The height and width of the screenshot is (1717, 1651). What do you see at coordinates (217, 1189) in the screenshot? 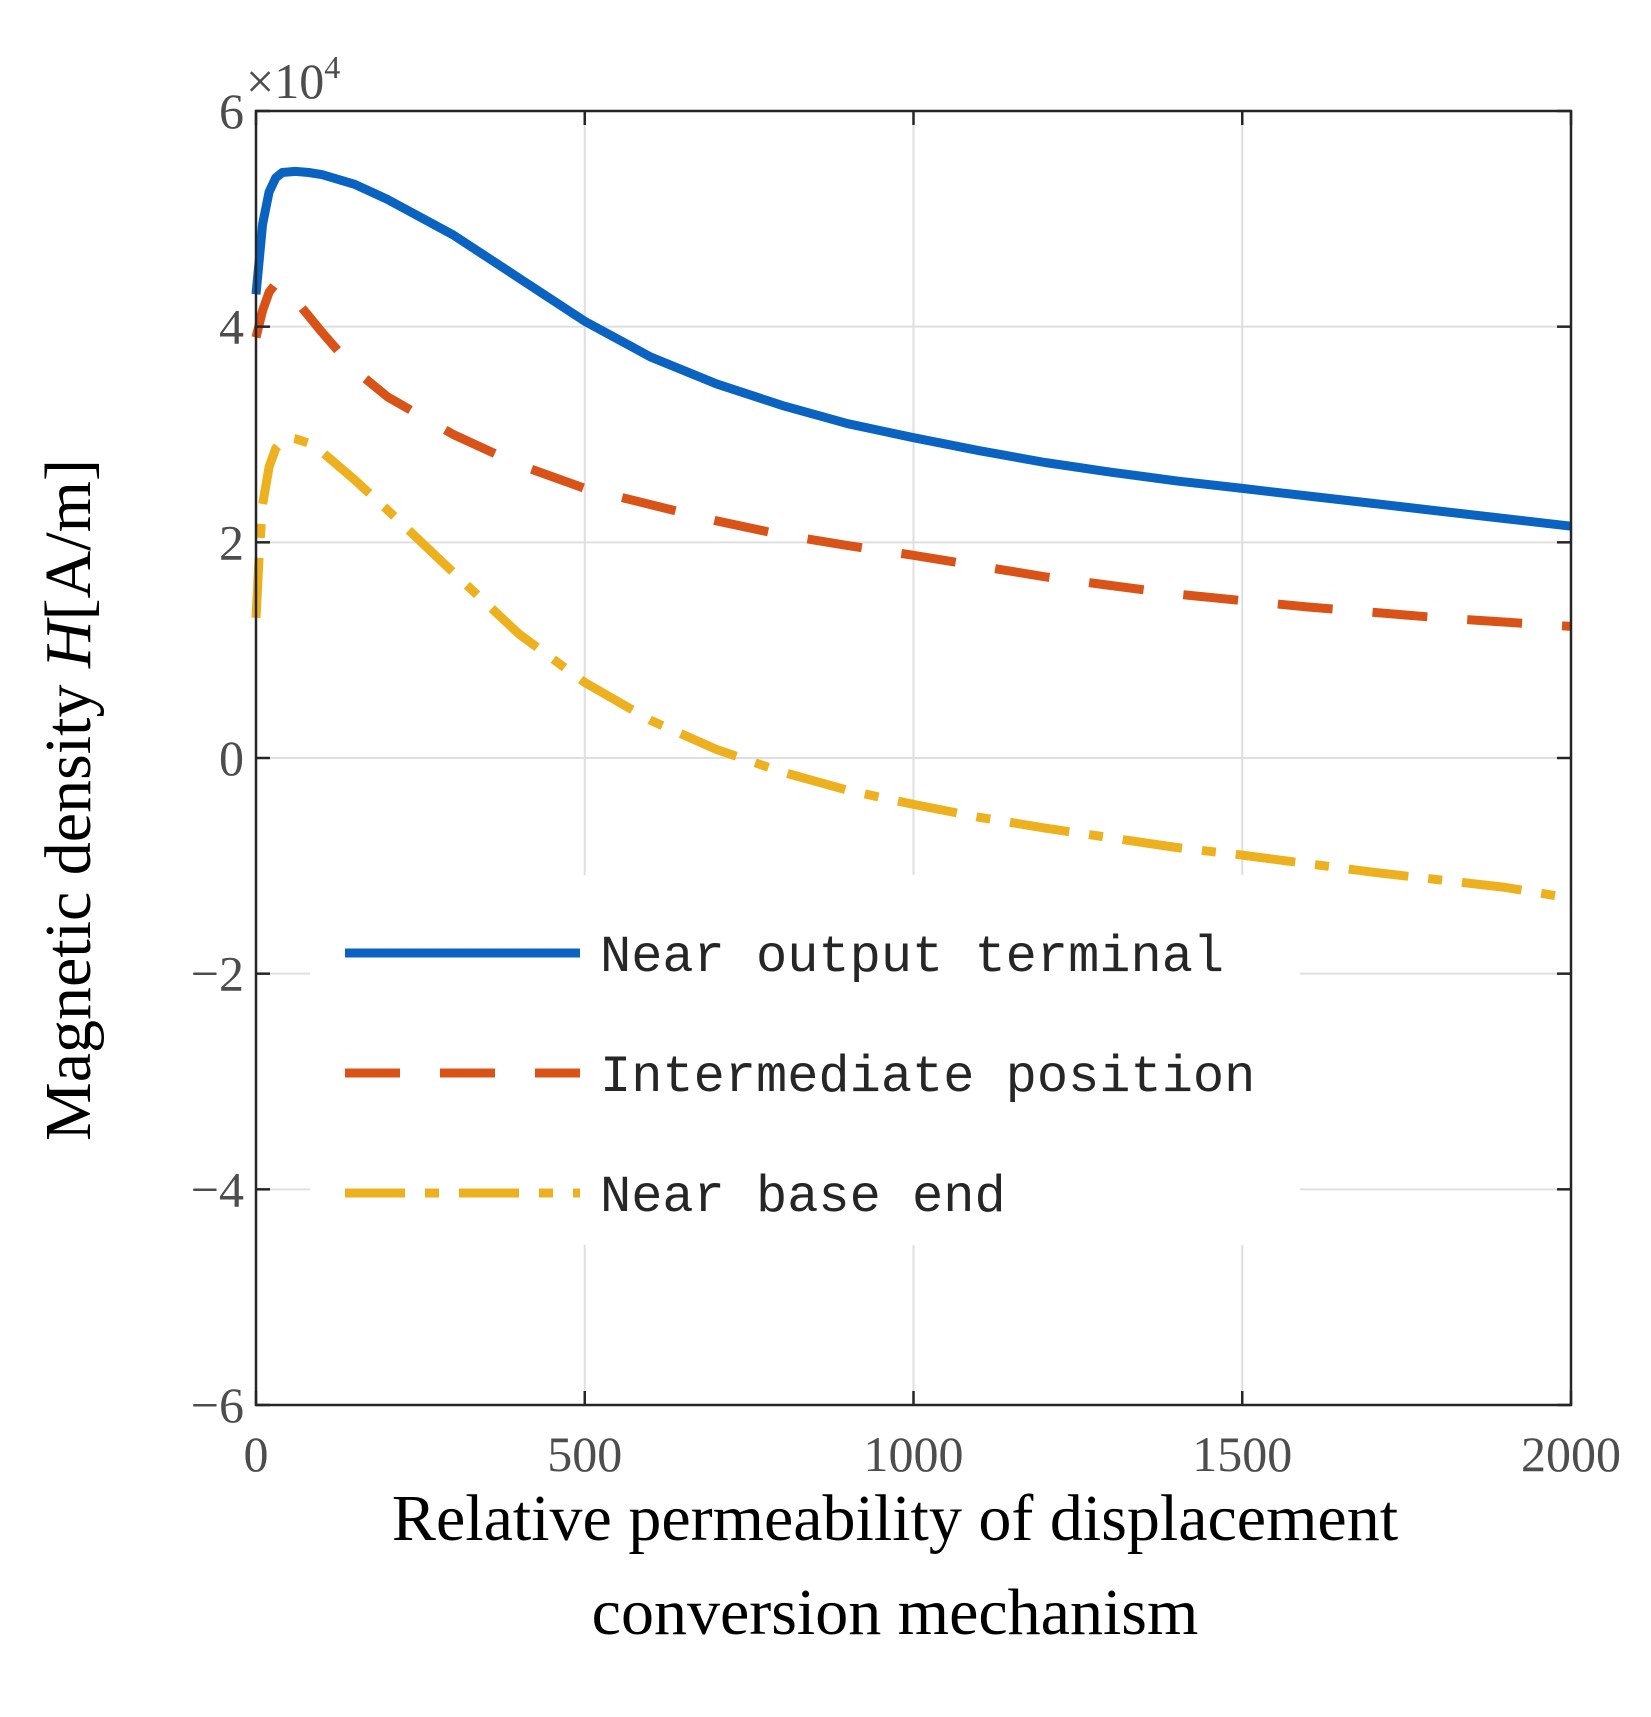
I see `y-tick-label: −4` at bounding box center [217, 1189].